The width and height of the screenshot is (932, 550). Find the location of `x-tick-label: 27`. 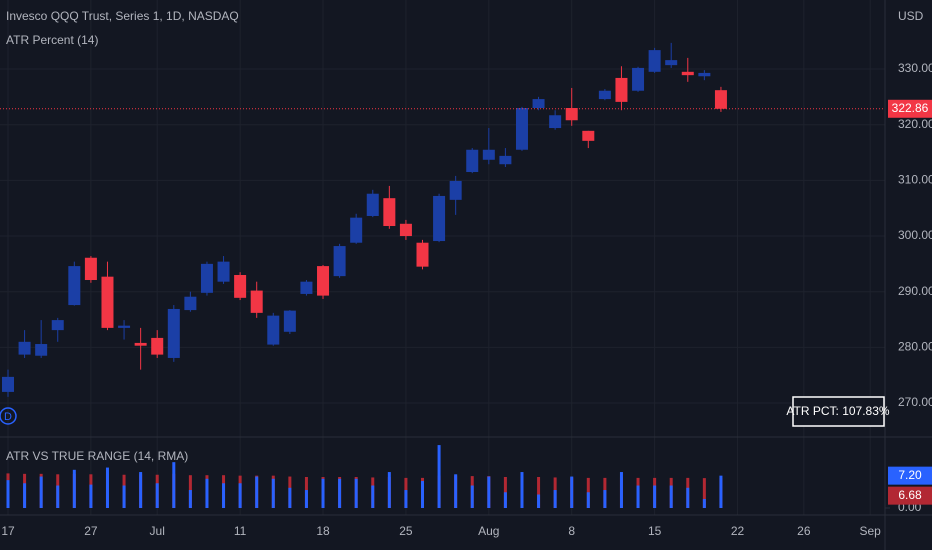

x-tick-label: 27 is located at coordinates (91, 531).